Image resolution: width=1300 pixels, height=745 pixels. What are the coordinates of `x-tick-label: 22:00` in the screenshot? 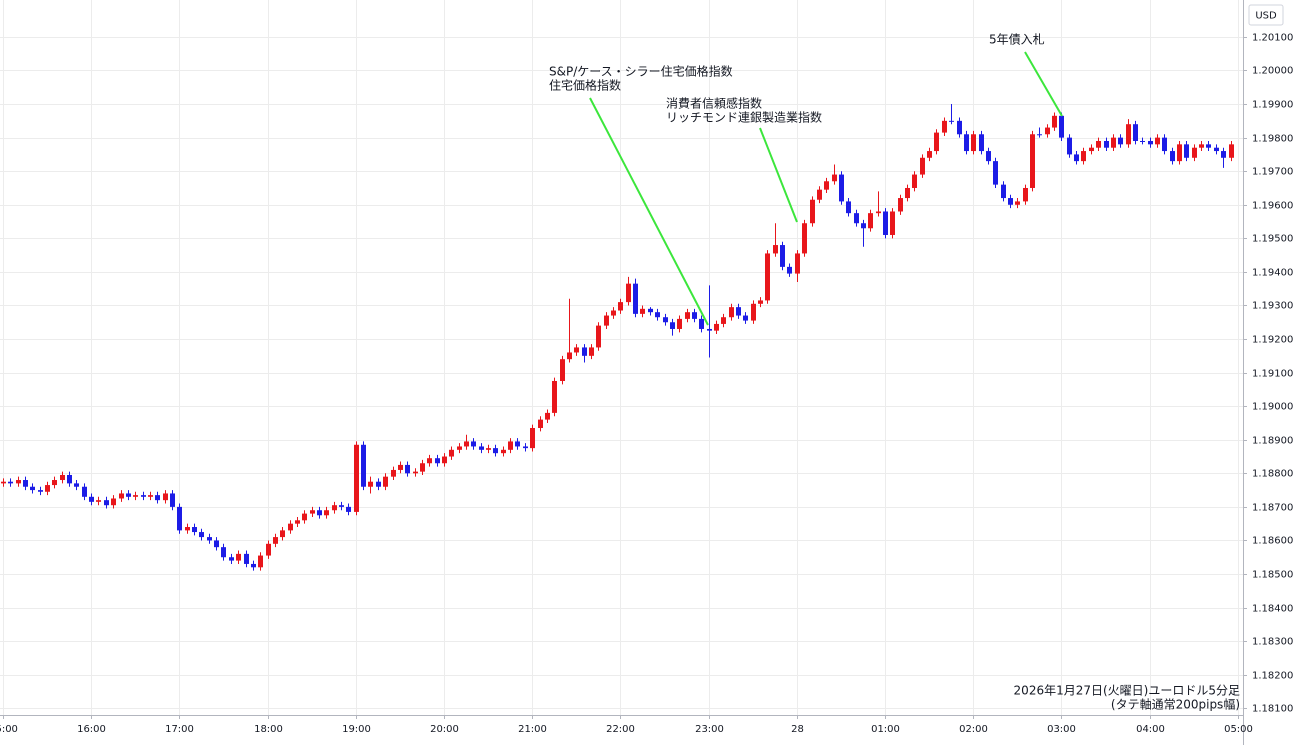 It's located at (620, 729).